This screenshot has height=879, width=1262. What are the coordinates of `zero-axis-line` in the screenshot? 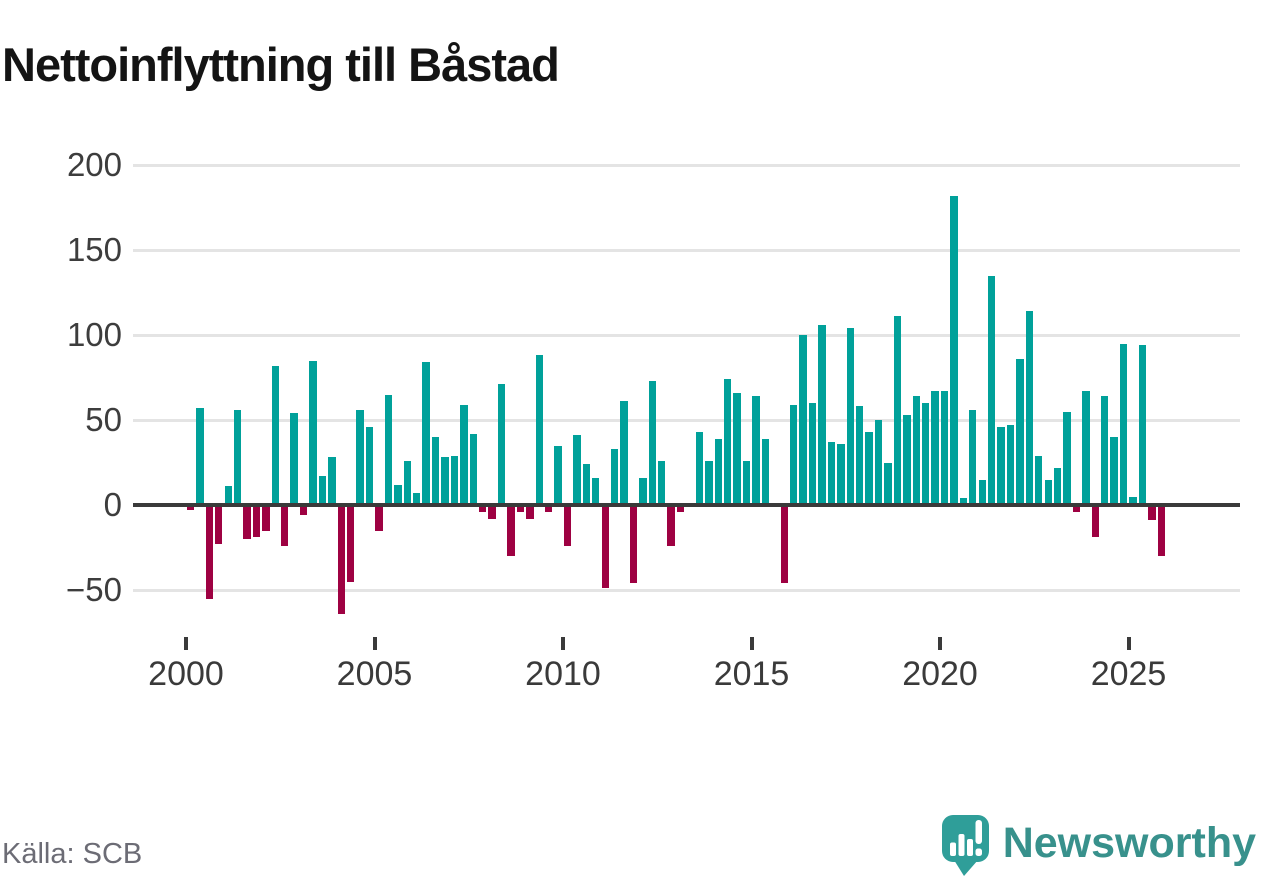 It's located at (686, 505).